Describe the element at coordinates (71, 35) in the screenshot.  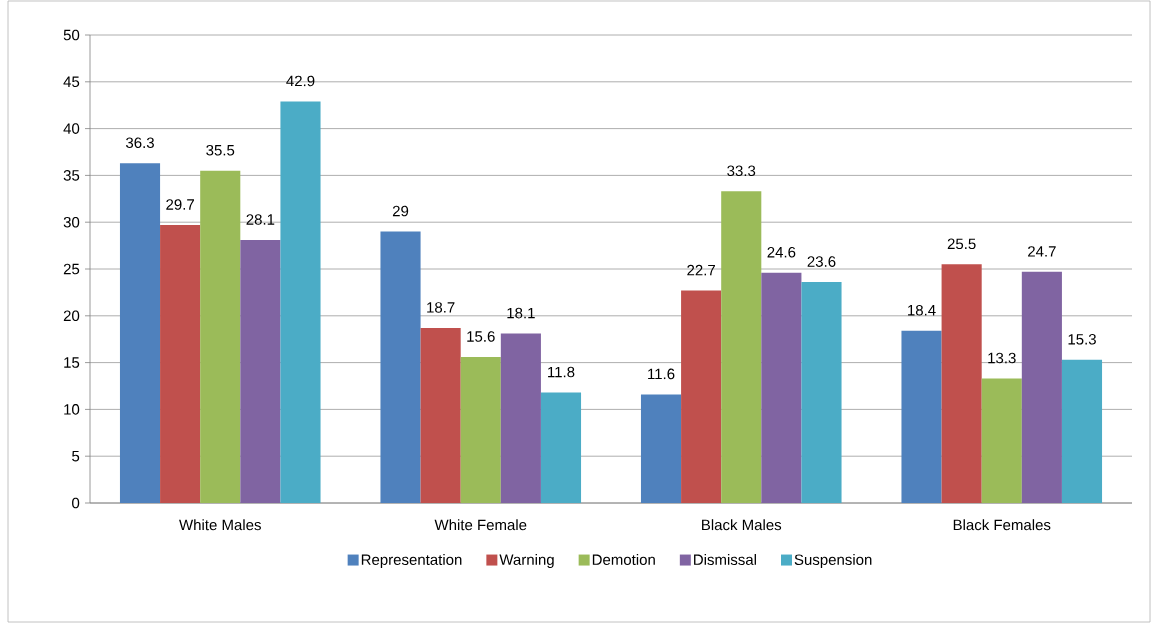
I see `y-tick-label: 50` at that location.